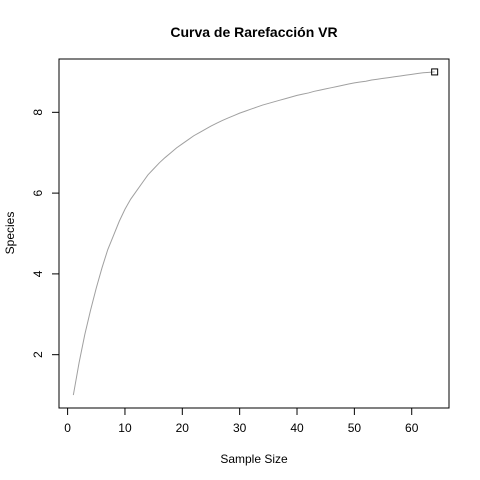  I want to click on x-tick-label: 50, so click(355, 428).